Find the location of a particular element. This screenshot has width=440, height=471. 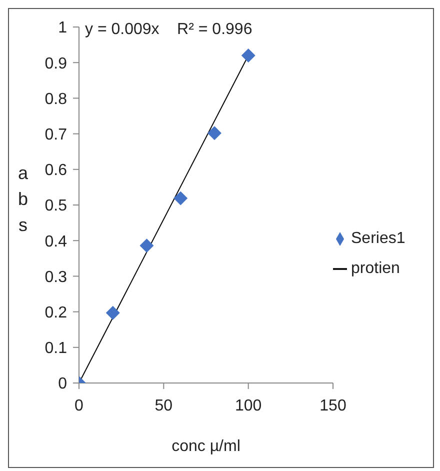

y-tick-label: 0.2 is located at coordinates (56, 313).